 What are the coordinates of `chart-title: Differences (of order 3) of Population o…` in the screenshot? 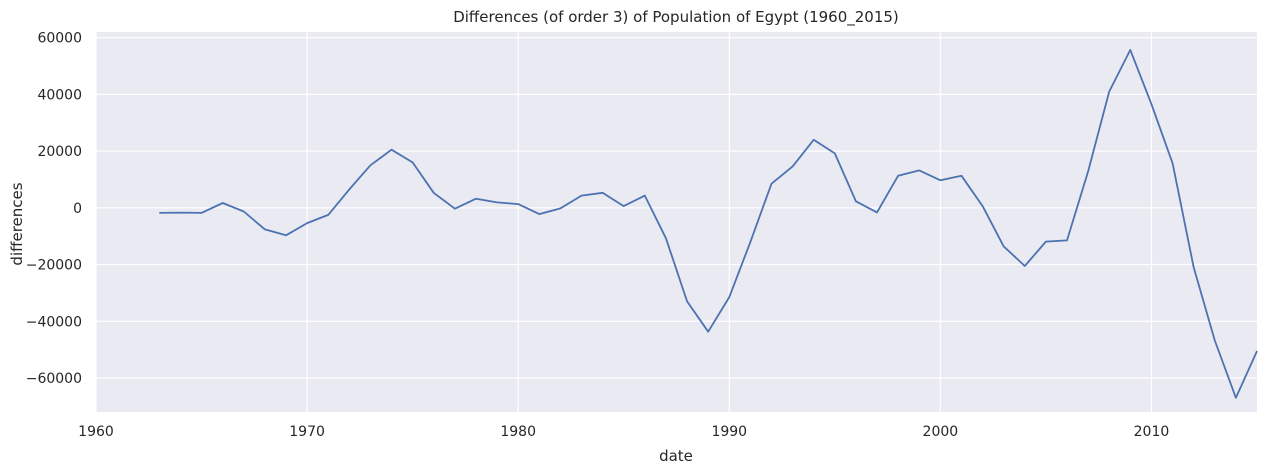 It's located at (676, 17).